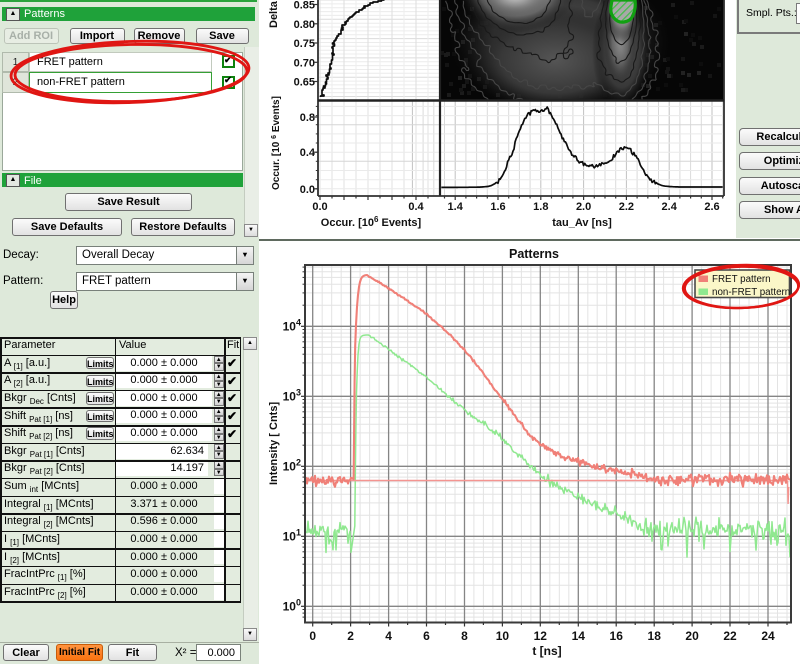 The width and height of the screenshot is (800, 664). Describe the element at coordinates (304, 6) in the screenshot. I see `svg-text: 0.85` at that location.